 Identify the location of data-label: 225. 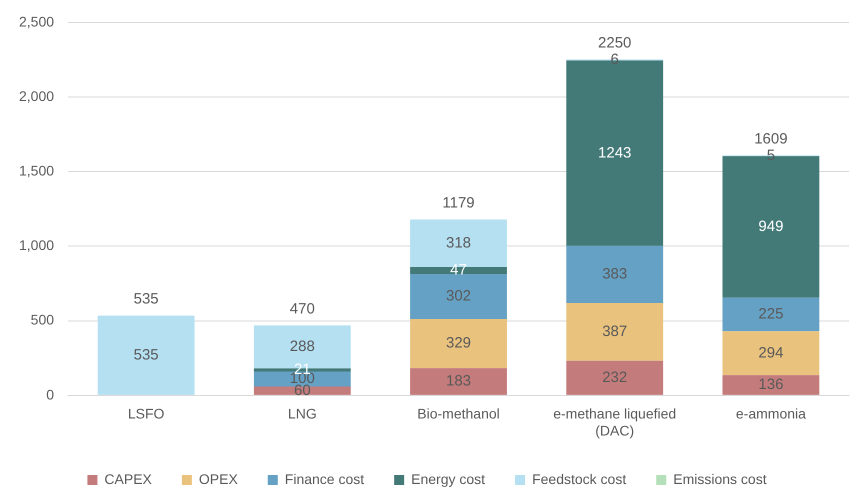
(771, 314).